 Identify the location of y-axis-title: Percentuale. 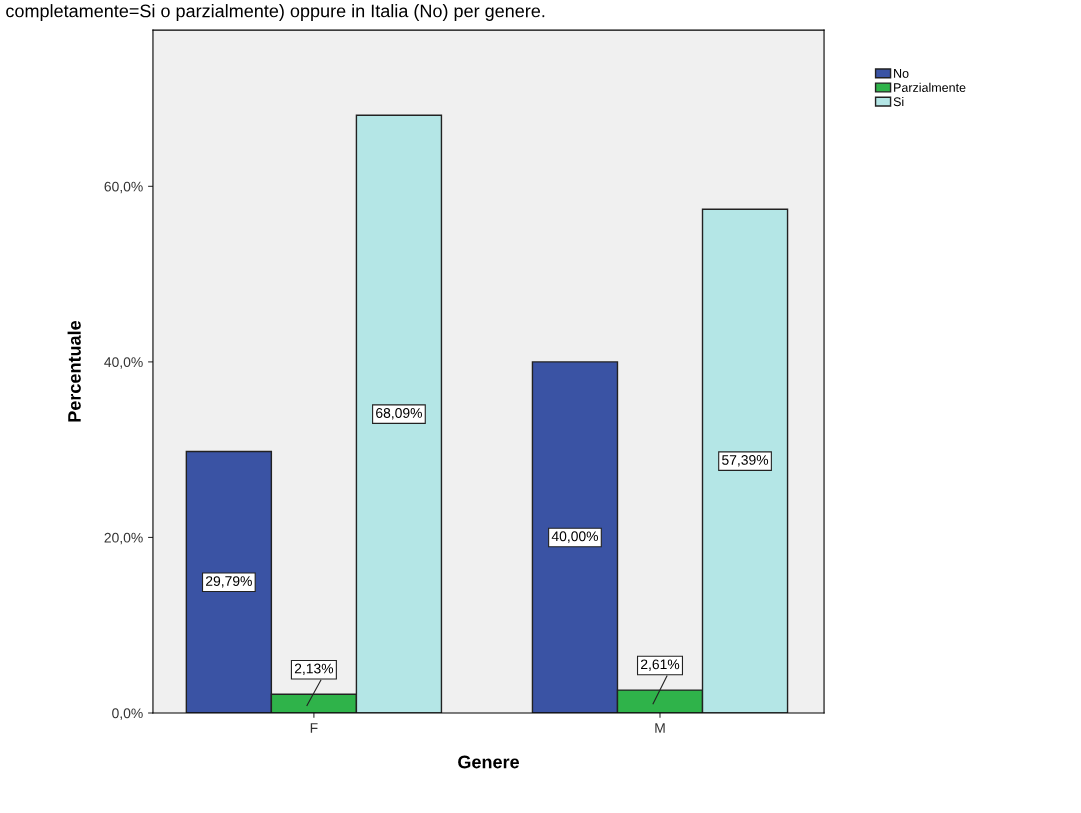
(74, 371).